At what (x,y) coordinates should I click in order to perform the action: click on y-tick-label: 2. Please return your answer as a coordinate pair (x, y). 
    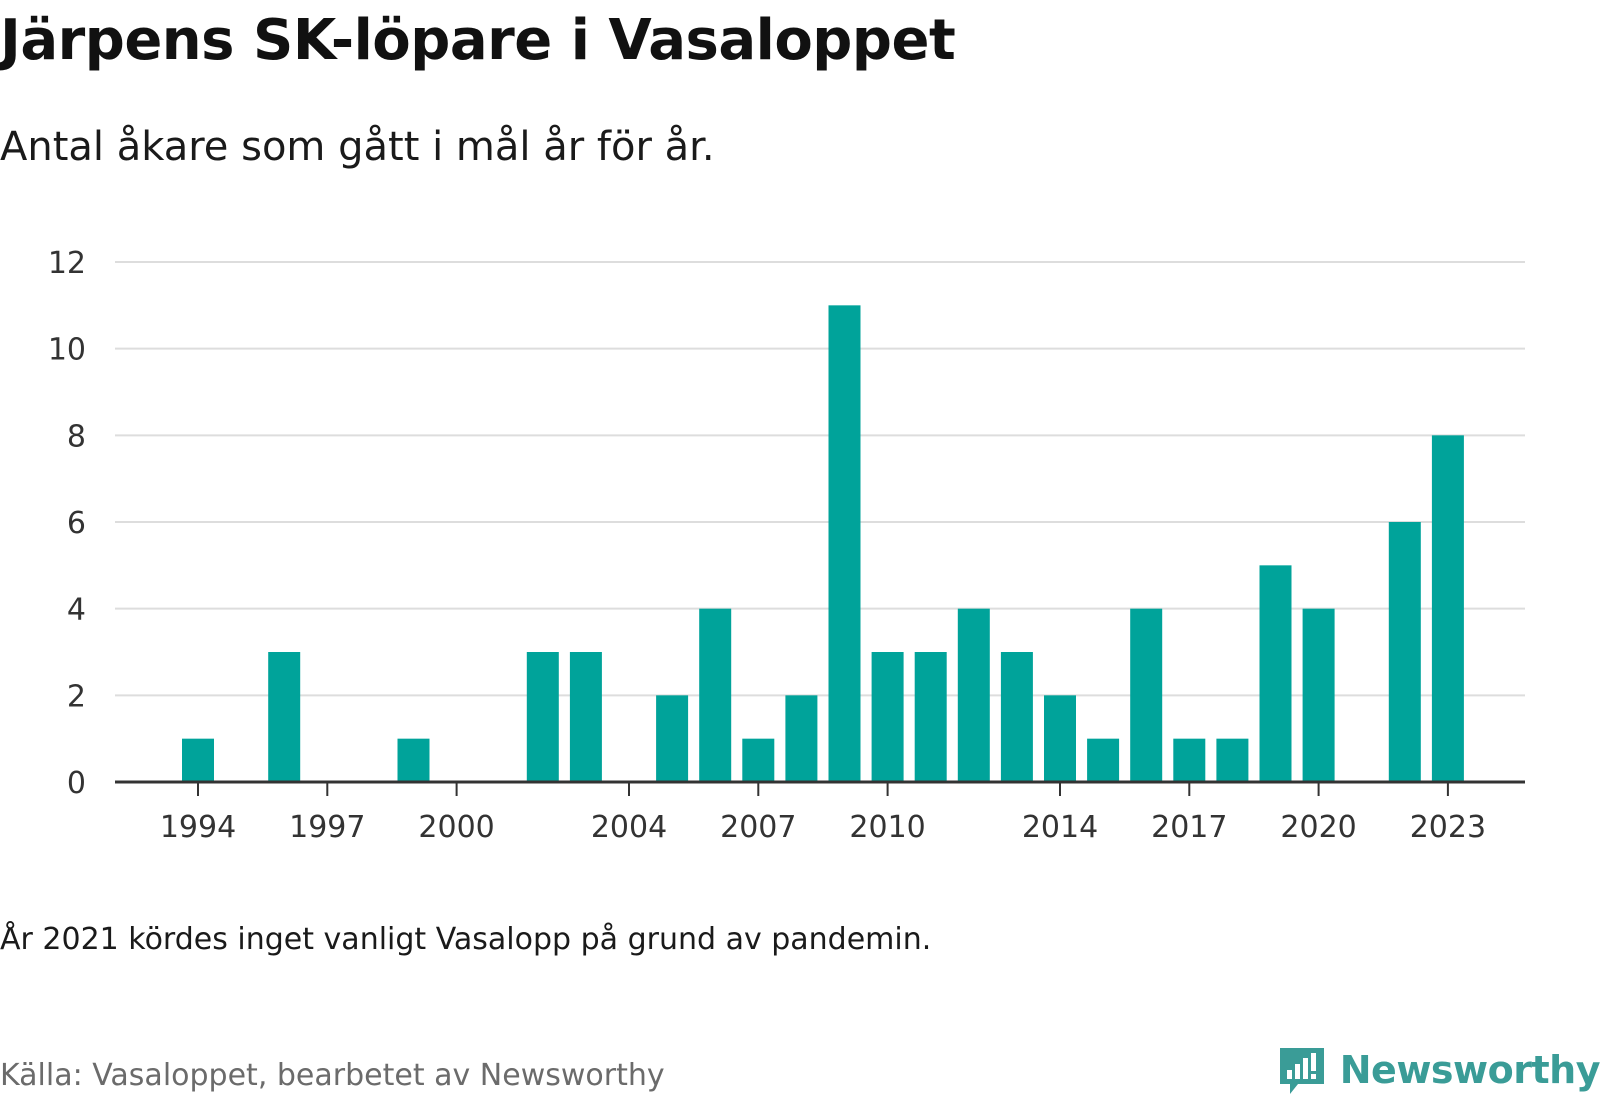
    Looking at the image, I should click on (76, 696).